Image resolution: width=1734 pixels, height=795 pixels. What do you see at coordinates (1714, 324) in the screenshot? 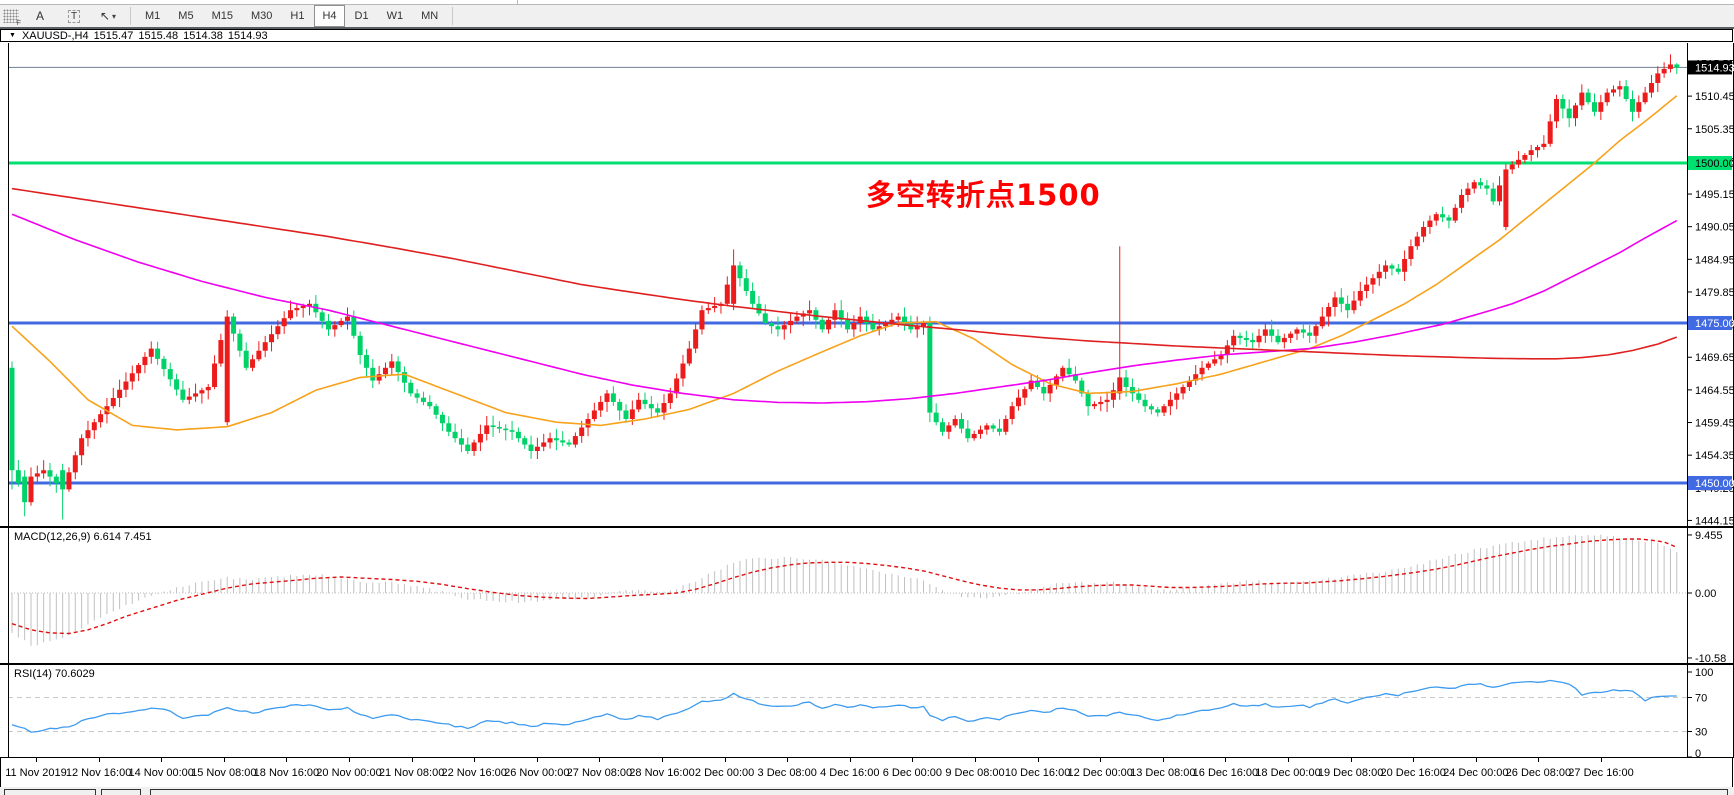
I see `price-badge-label: 1475.00` at bounding box center [1714, 324].